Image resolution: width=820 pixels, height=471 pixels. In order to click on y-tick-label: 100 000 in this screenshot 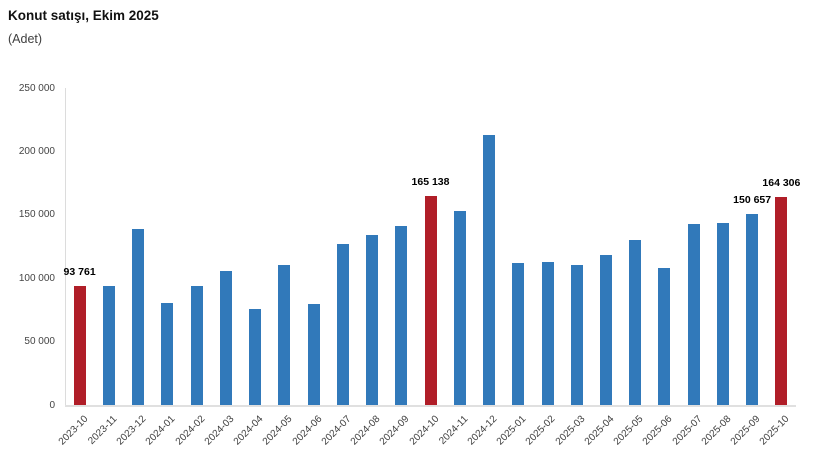, I will do `click(36, 278)`.